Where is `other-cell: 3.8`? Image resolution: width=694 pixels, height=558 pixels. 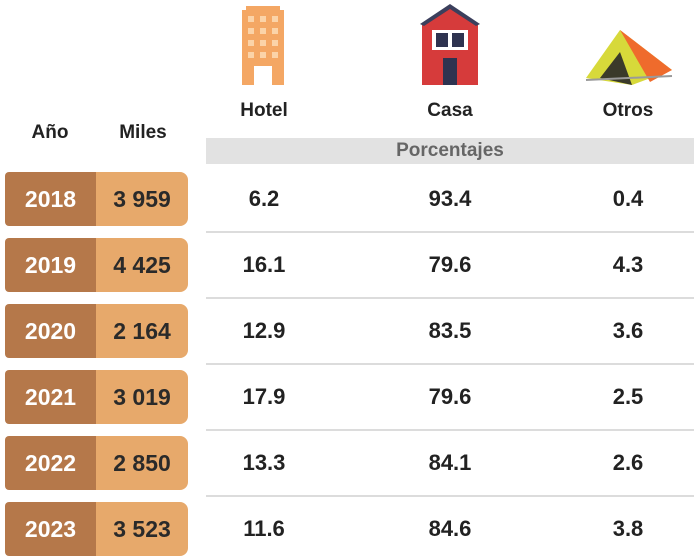
other-cell: 3.8 is located at coordinates (628, 528).